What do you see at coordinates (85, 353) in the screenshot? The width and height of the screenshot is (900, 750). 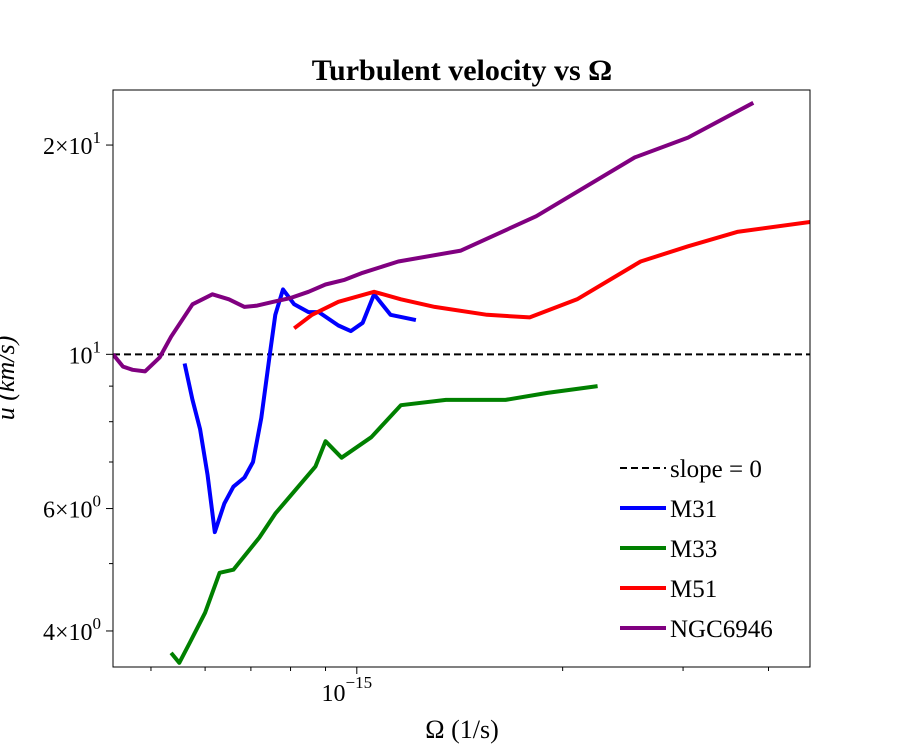 I see `y-tick-label: 101` at bounding box center [85, 353].